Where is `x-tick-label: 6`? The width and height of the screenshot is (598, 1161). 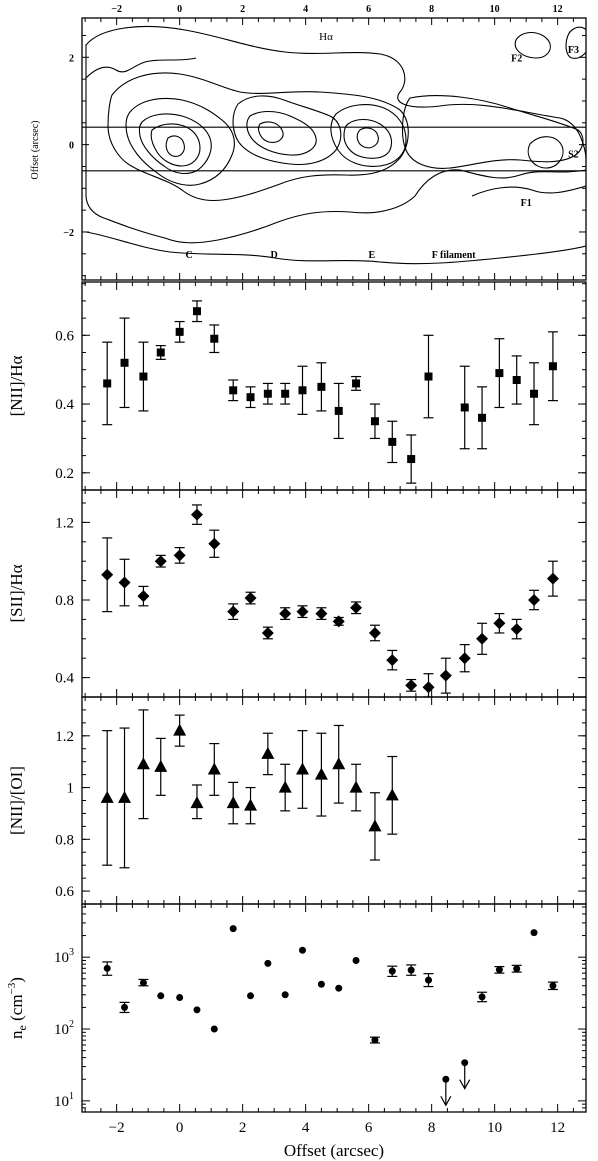 x-tick-label: 6 is located at coordinates (369, 1128).